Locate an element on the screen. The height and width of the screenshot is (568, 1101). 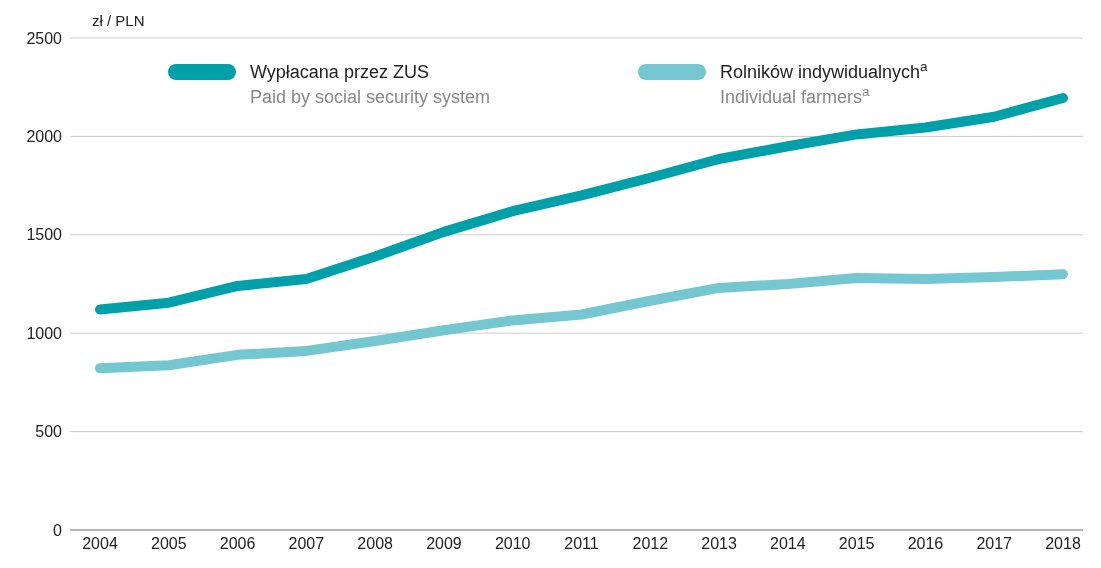
y-tick-label: 1500 is located at coordinates (44, 235).